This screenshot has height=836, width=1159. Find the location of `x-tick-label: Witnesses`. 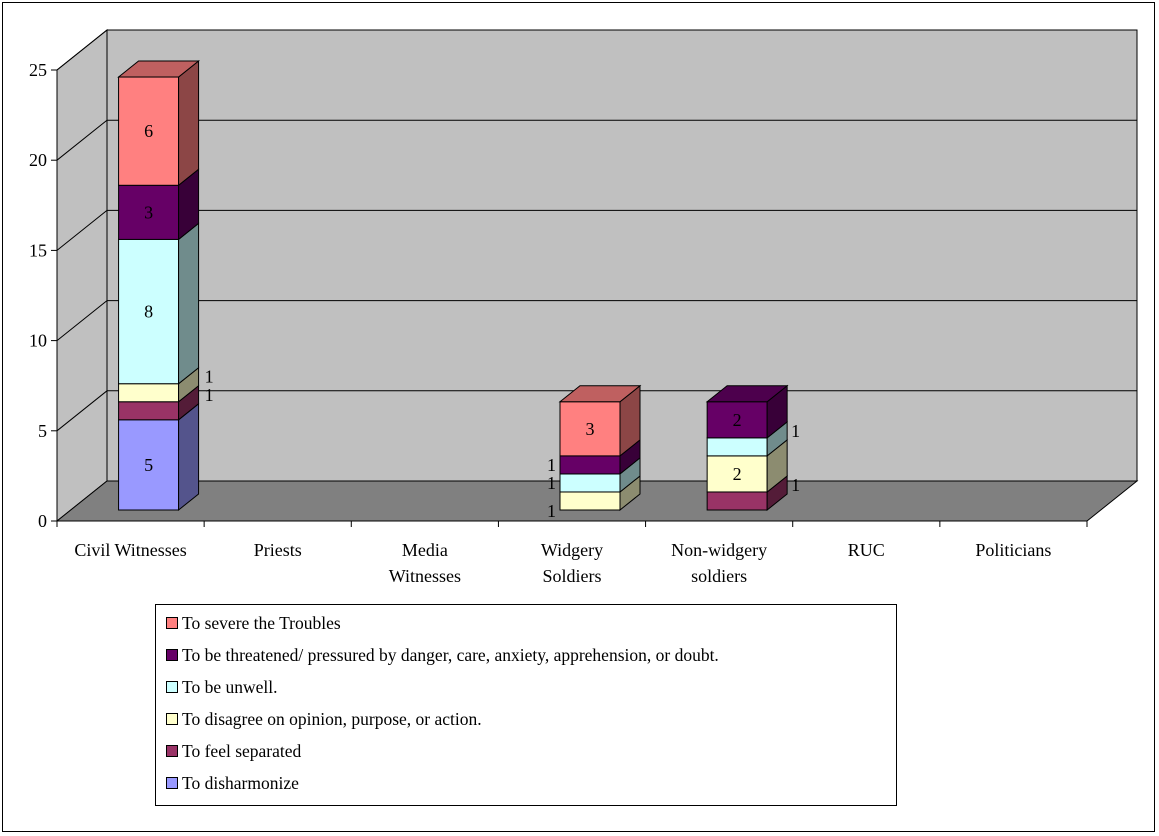

x-tick-label: Witnesses is located at coordinates (425, 576).